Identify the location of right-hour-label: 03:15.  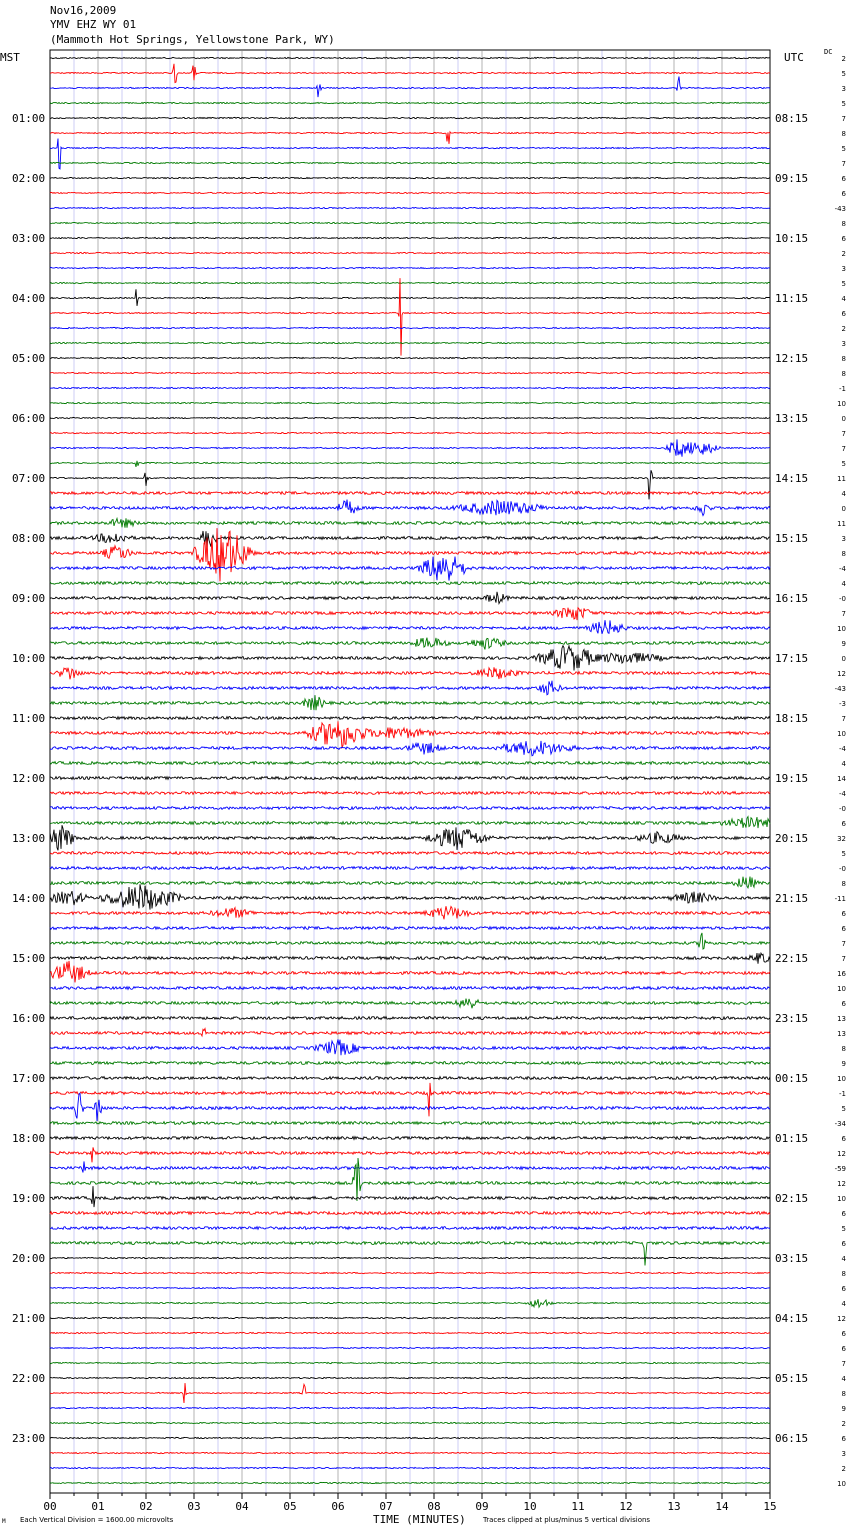
(791, 1258).